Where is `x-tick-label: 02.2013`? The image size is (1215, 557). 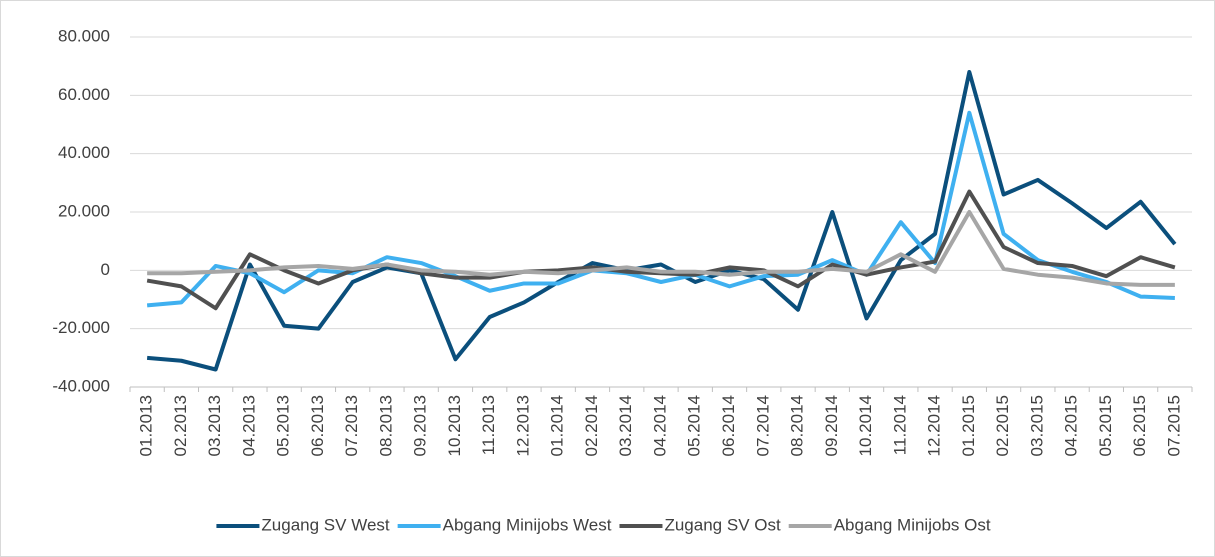 x-tick-label: 02.2013 is located at coordinates (180, 425).